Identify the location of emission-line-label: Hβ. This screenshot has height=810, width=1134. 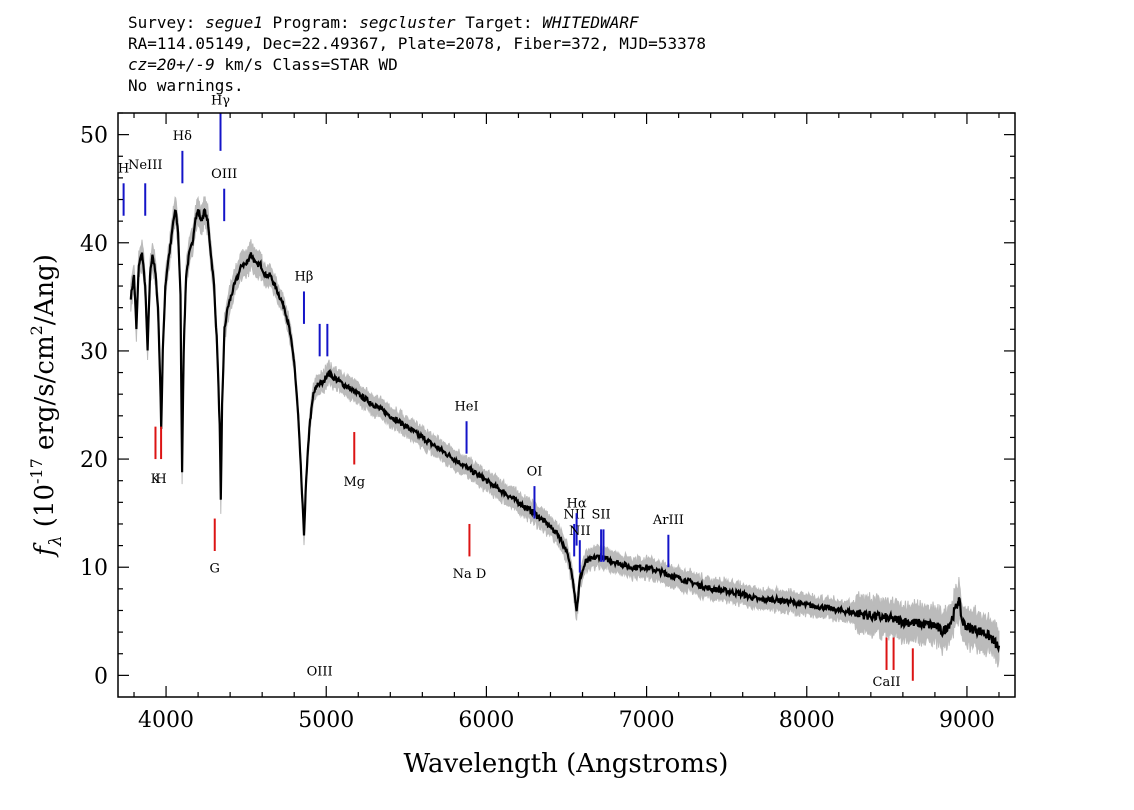
(304, 277).